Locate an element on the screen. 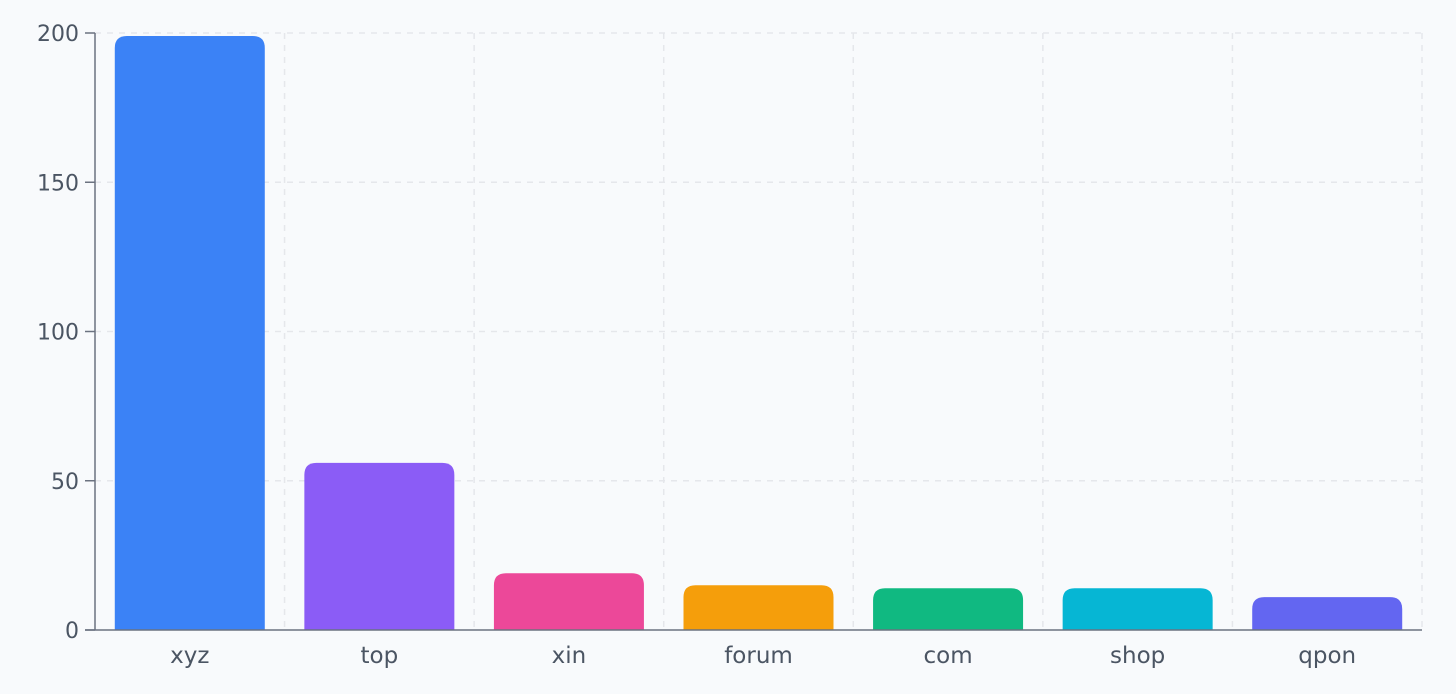 The width and height of the screenshot is (1456, 694). bar-shop is located at coordinates (1137, 609).